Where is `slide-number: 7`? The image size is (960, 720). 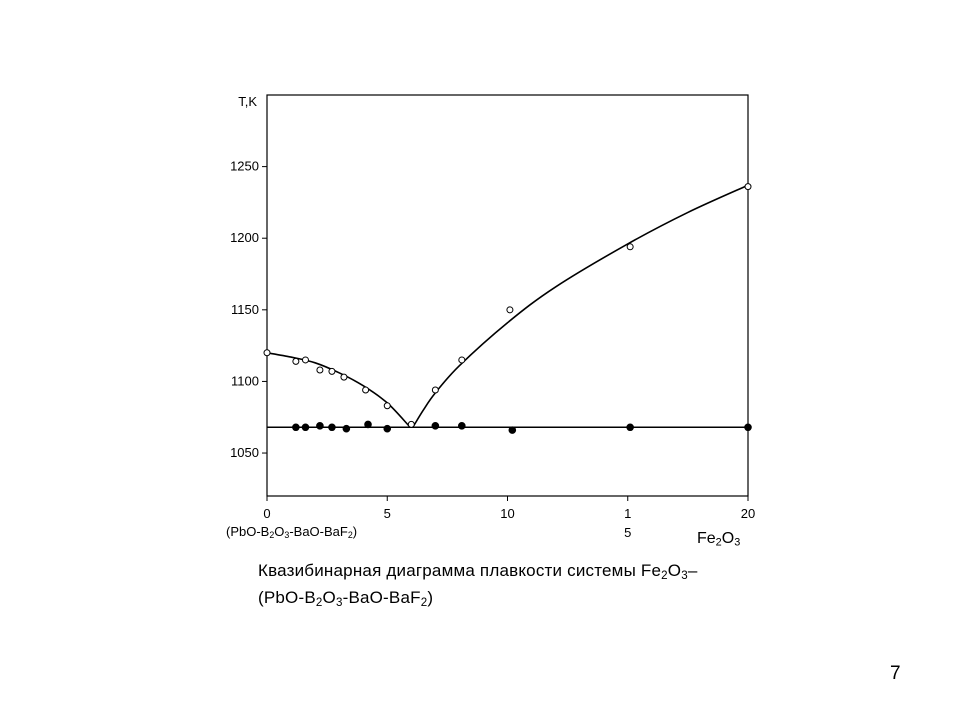
slide-number: 7 is located at coordinates (895, 673).